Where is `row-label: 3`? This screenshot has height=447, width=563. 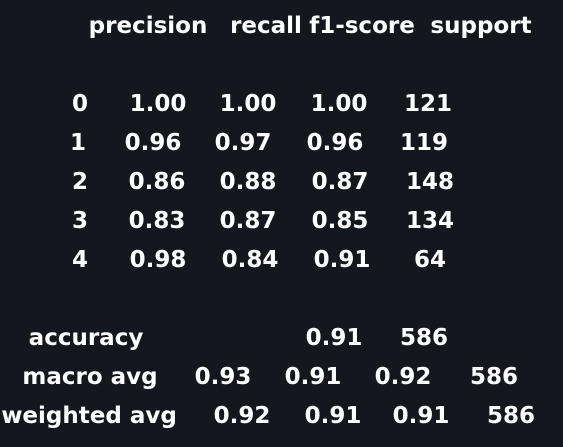
row-label: 3 is located at coordinates (80, 221).